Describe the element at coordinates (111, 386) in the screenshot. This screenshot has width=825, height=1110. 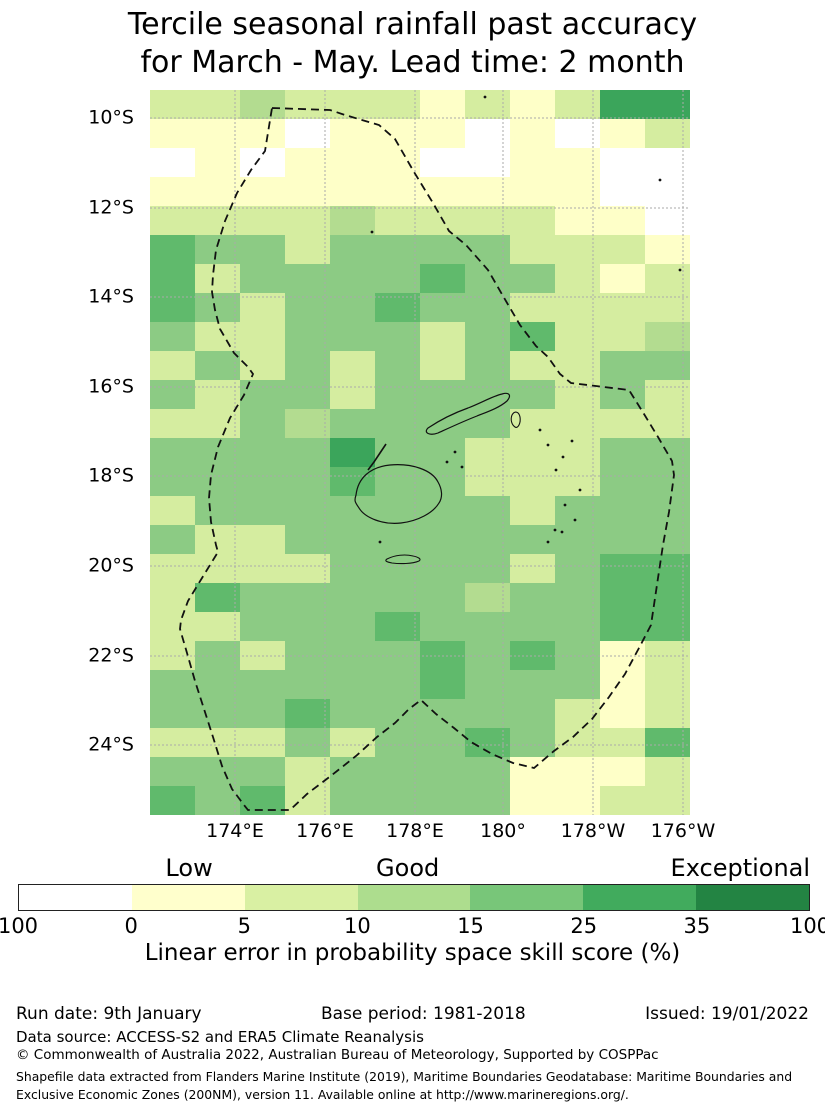
I see `latitude-tick-label: 16°S` at that location.